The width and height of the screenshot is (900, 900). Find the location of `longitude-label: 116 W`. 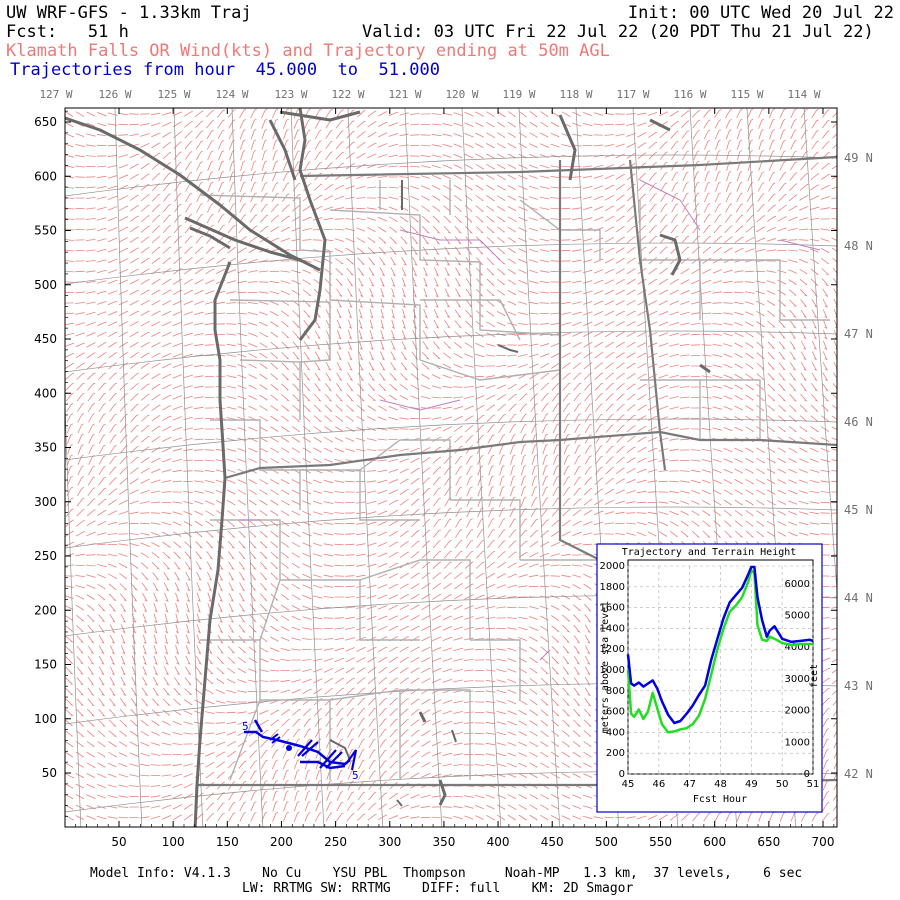

longitude-label: 116 W is located at coordinates (689, 94).